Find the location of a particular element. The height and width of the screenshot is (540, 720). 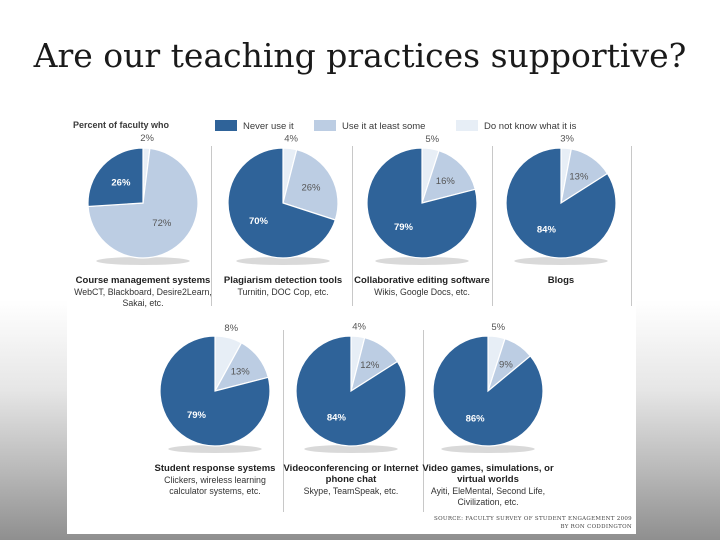

legend-label-unknown: Do not know what it is is located at coordinates (530, 126).